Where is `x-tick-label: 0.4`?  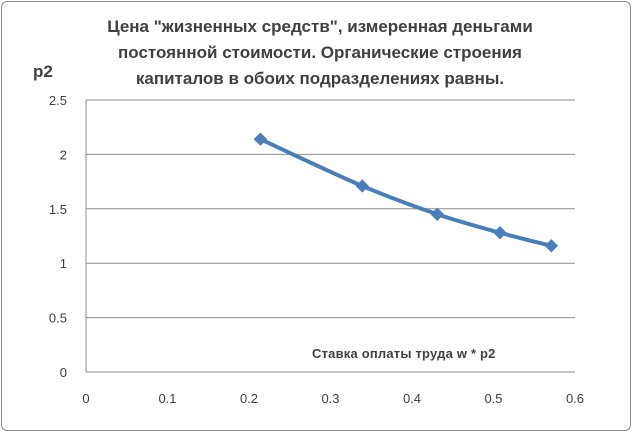
x-tick-label: 0.4 is located at coordinates (412, 398).